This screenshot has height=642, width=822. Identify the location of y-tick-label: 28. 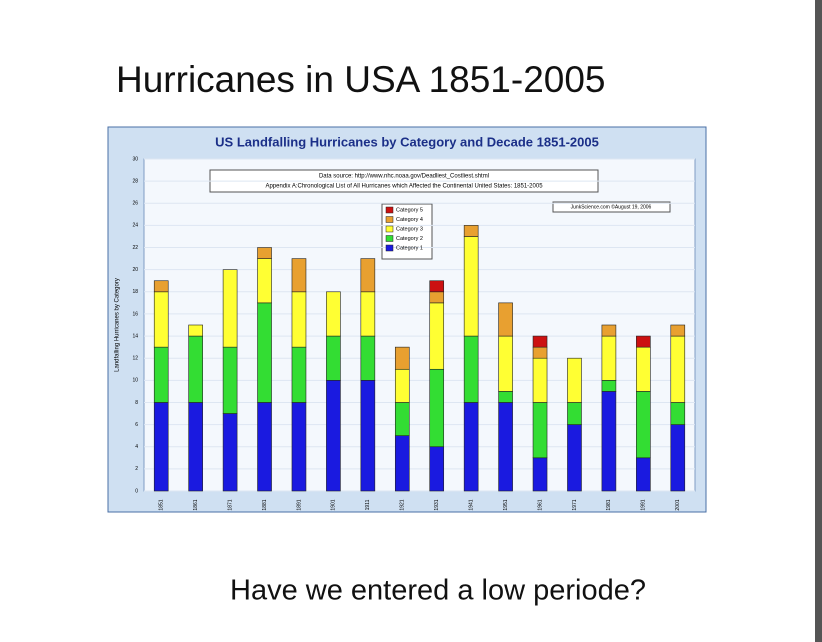
(135, 181).